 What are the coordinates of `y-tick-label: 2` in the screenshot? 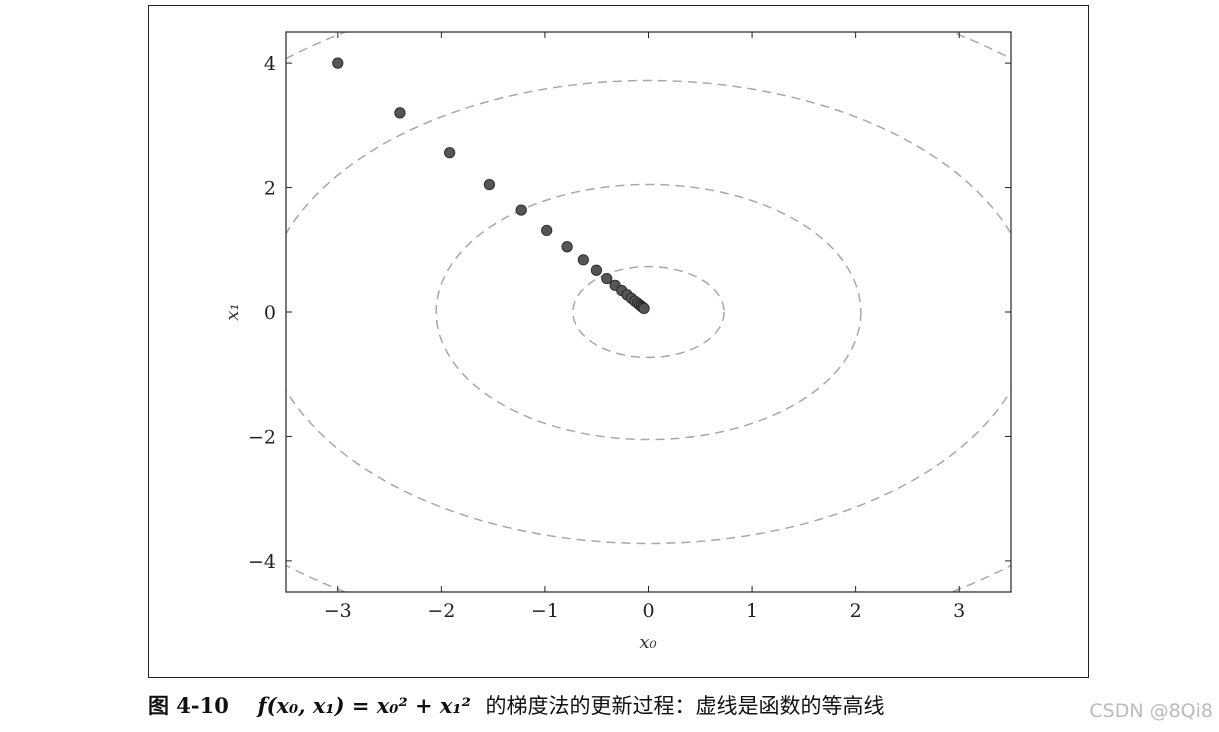 It's located at (270, 189).